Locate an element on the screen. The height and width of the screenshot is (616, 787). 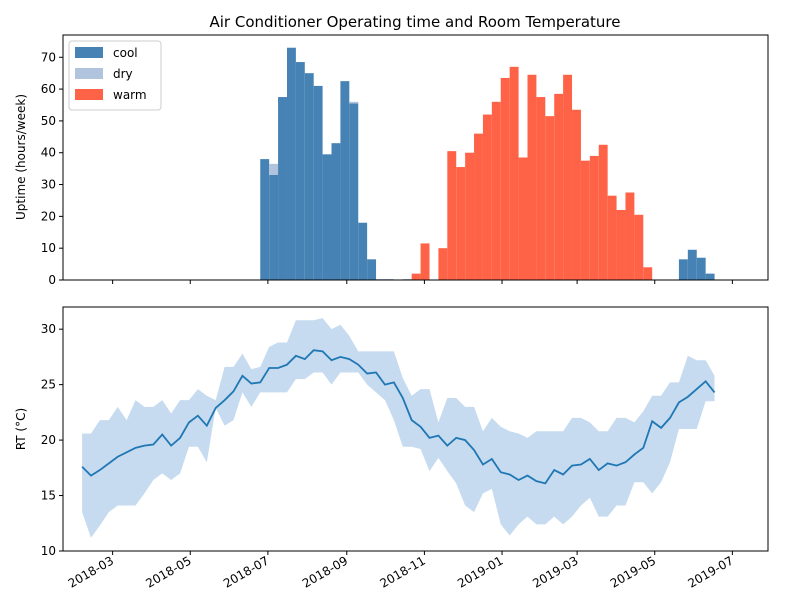
uptime-y-tick-label: 40 is located at coordinates (48, 153).